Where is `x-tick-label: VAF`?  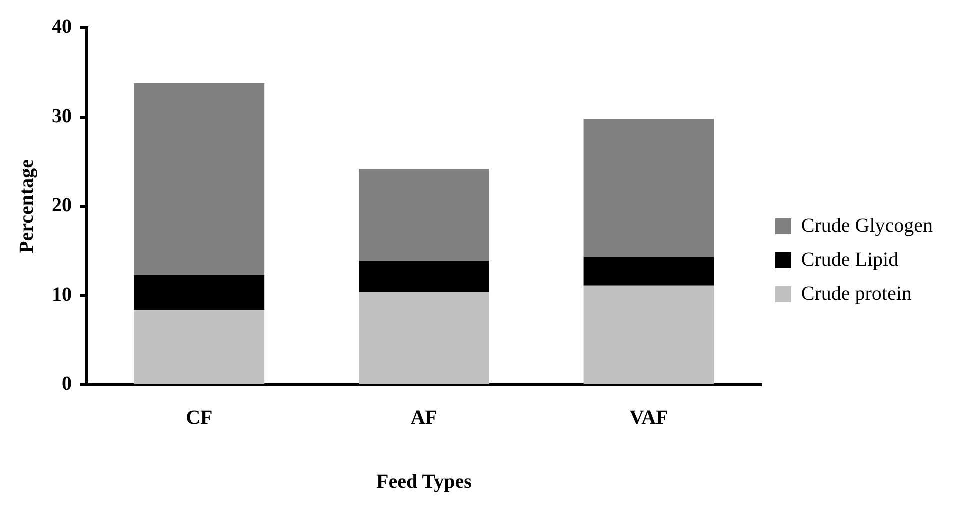
x-tick-label: VAF is located at coordinates (649, 418).